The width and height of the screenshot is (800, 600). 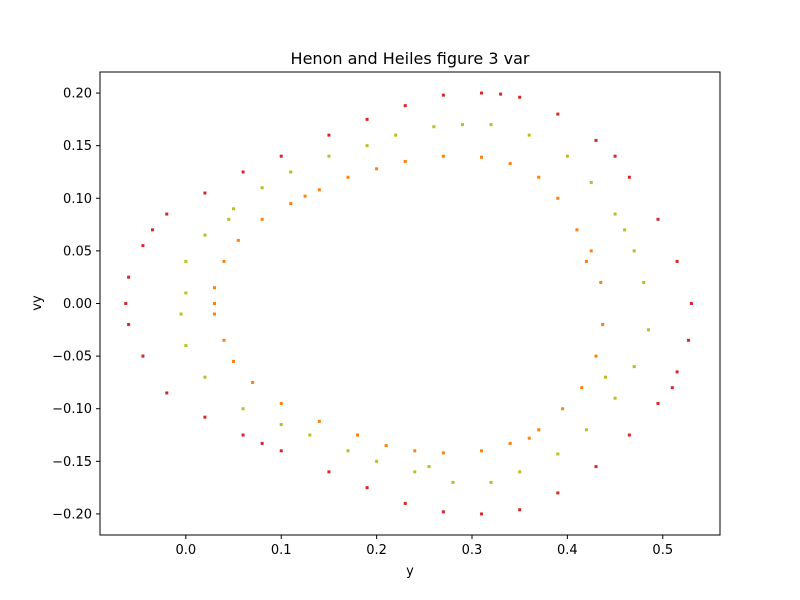 I want to click on y-axis: −0.20 −0.15 −0.10 −0.05 0.00 0.05 0.10 0.15 0.20, so click(x=76, y=304).